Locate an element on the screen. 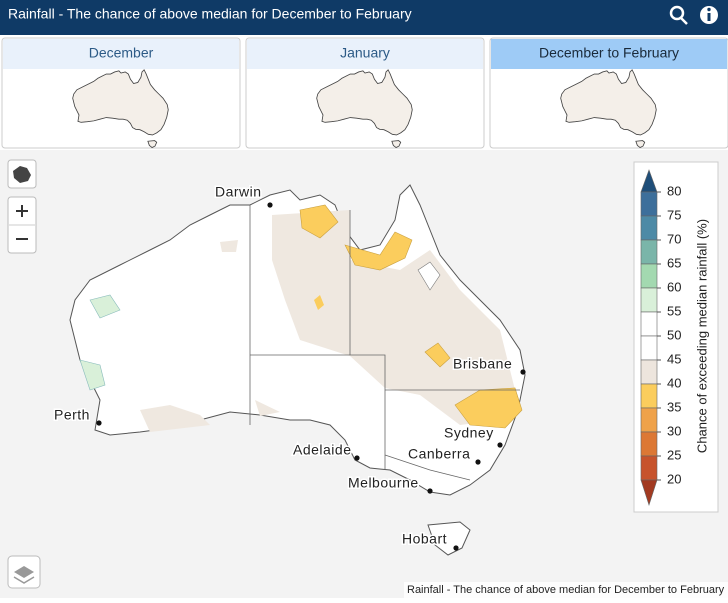  legend-tick-label: 40 is located at coordinates (674, 382).